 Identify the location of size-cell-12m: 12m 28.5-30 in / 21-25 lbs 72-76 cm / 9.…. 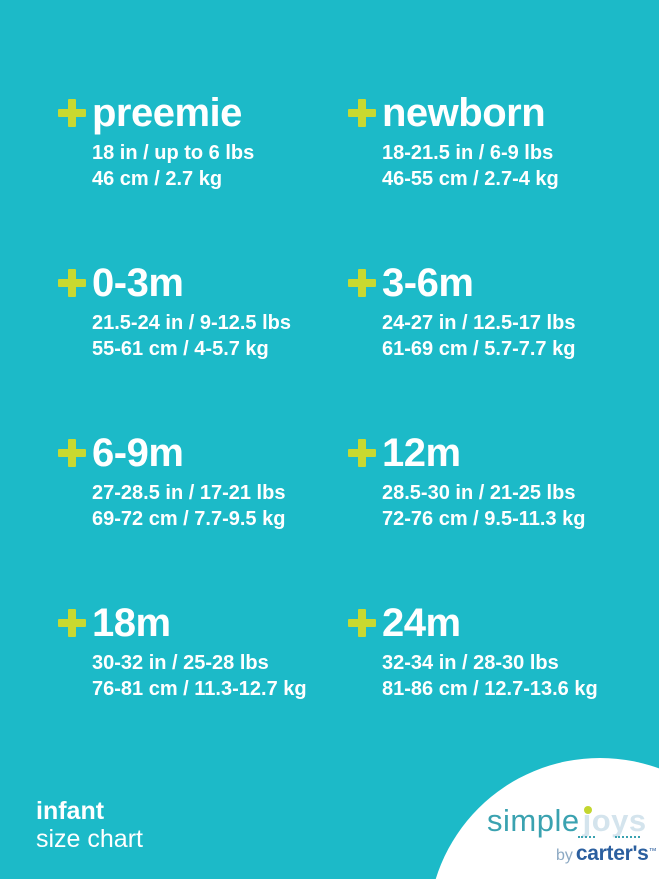
(493, 517).